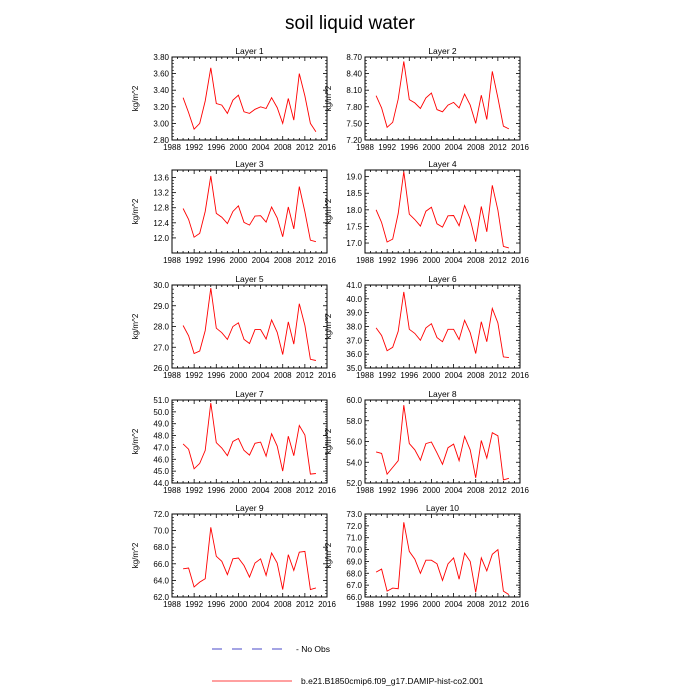 This screenshot has height=700, width=700. I want to click on y-tick-label: 64.0, so click(161, 580).